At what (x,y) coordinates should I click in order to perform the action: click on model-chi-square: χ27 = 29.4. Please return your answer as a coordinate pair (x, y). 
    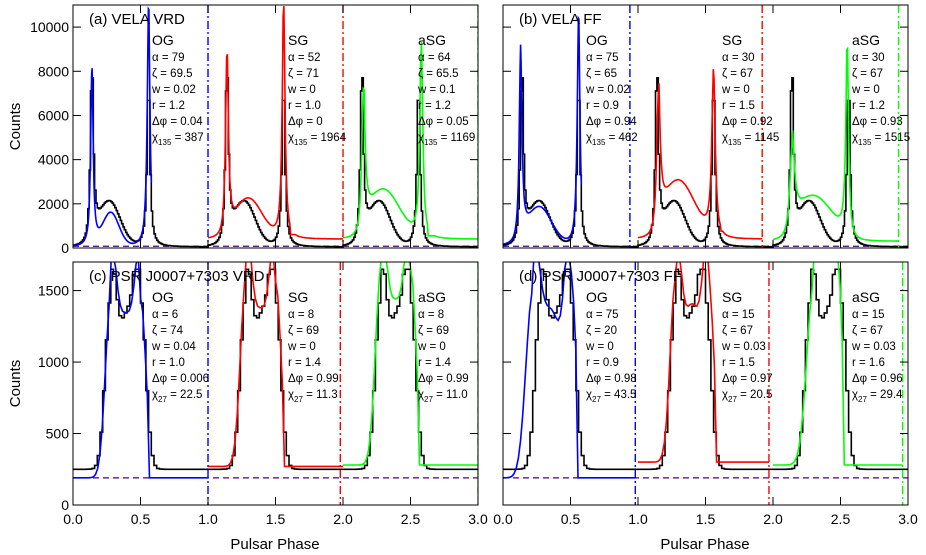
    Looking at the image, I should click on (877, 396).